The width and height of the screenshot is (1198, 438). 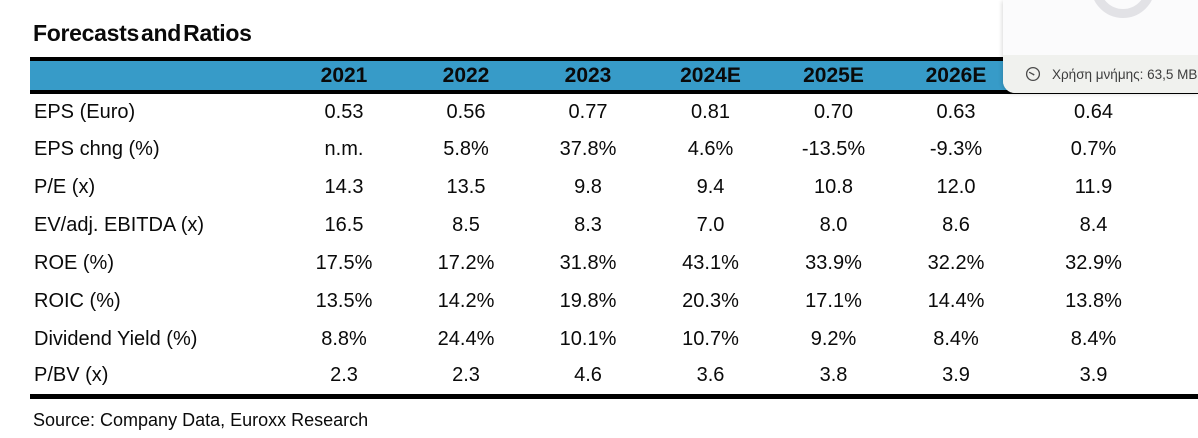 I want to click on cell: 0.63, so click(x=956, y=111).